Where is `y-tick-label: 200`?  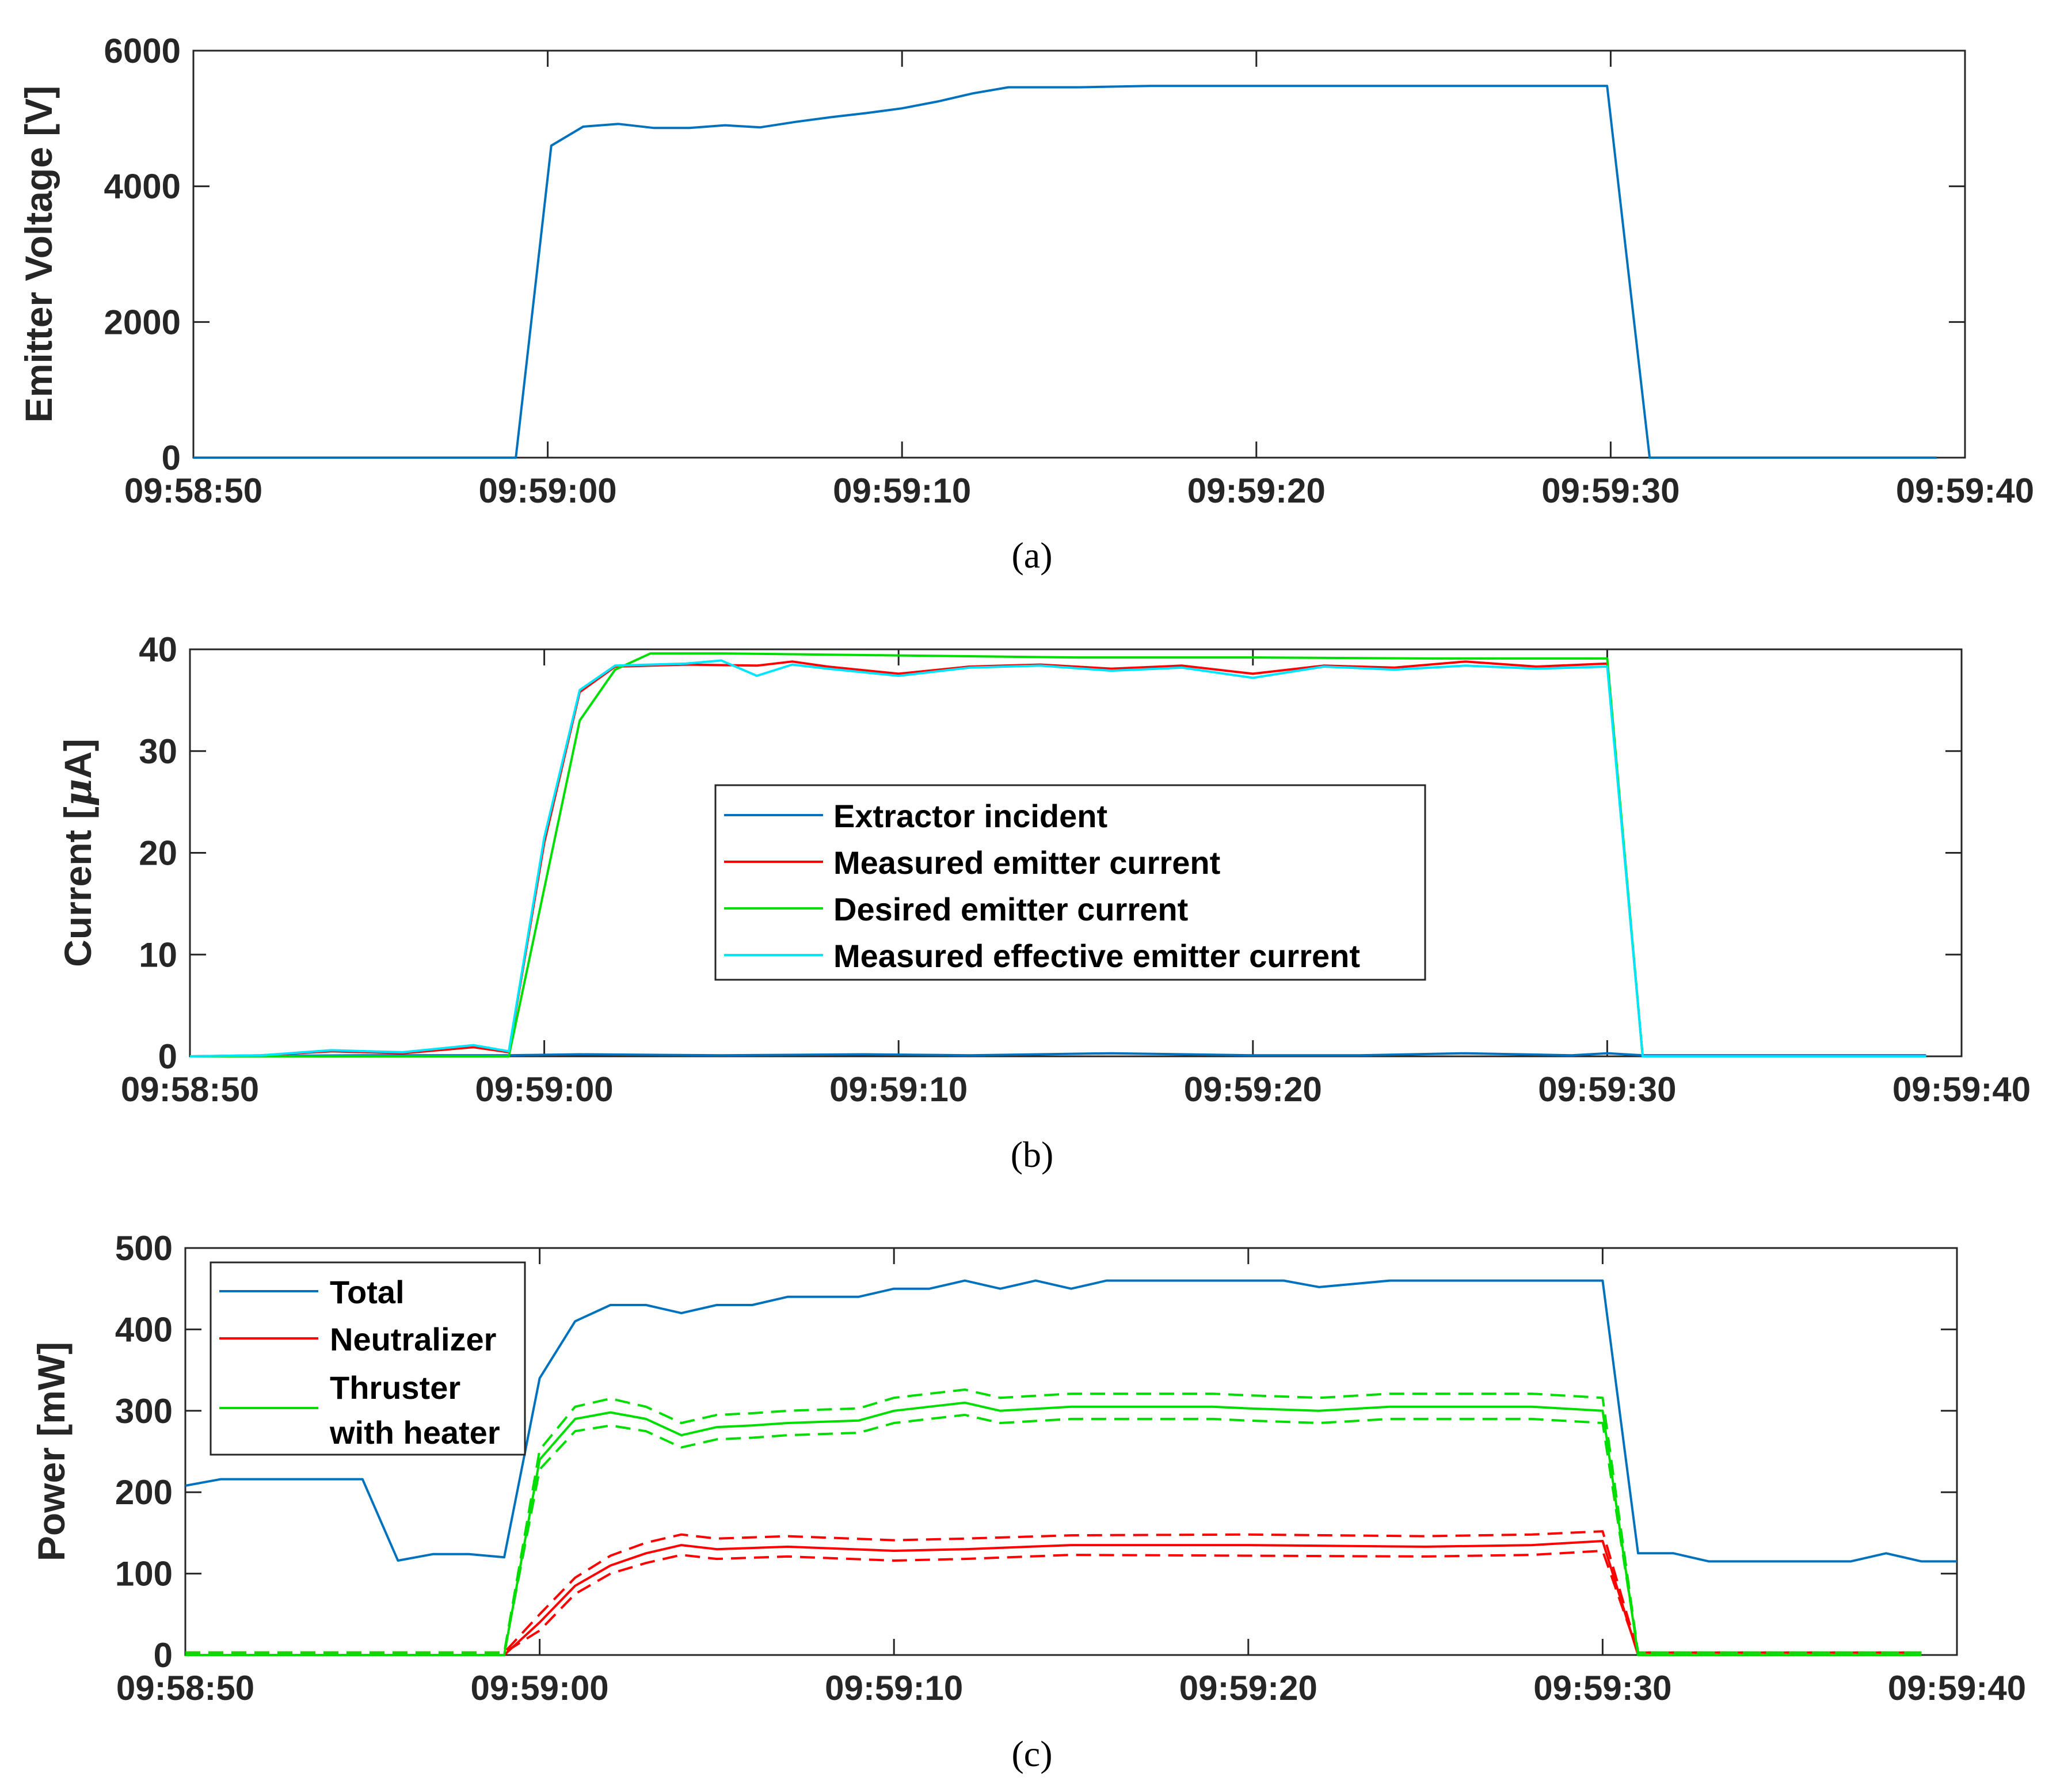
y-tick-label: 200 is located at coordinates (144, 1492).